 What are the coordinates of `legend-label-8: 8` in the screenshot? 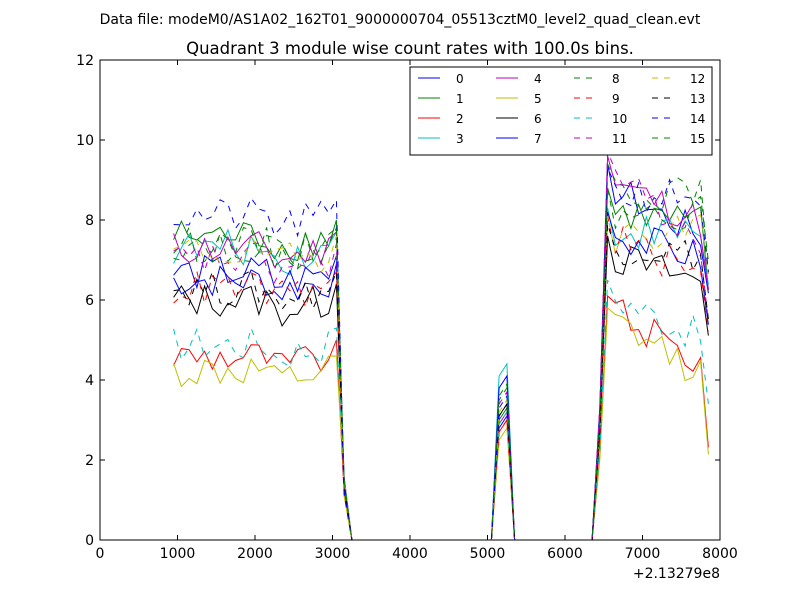 It's located at (616, 79).